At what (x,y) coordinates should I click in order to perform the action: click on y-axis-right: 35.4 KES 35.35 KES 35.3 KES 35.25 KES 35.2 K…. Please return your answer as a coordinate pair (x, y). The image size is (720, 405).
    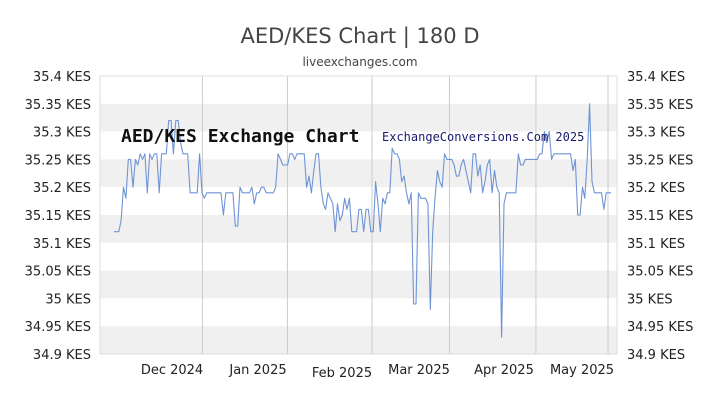
    Looking at the image, I should click on (660, 216).